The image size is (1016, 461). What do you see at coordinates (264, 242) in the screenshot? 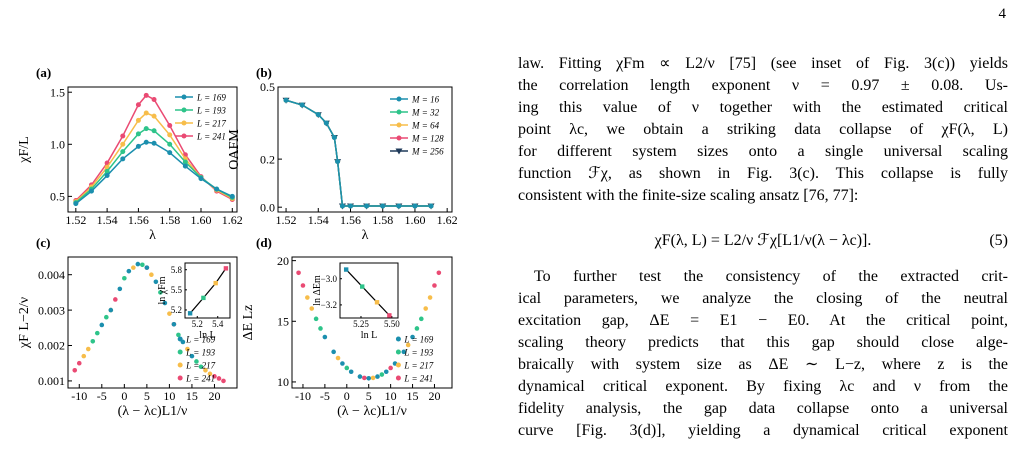
I see `panel-label: (d)` at bounding box center [264, 242].